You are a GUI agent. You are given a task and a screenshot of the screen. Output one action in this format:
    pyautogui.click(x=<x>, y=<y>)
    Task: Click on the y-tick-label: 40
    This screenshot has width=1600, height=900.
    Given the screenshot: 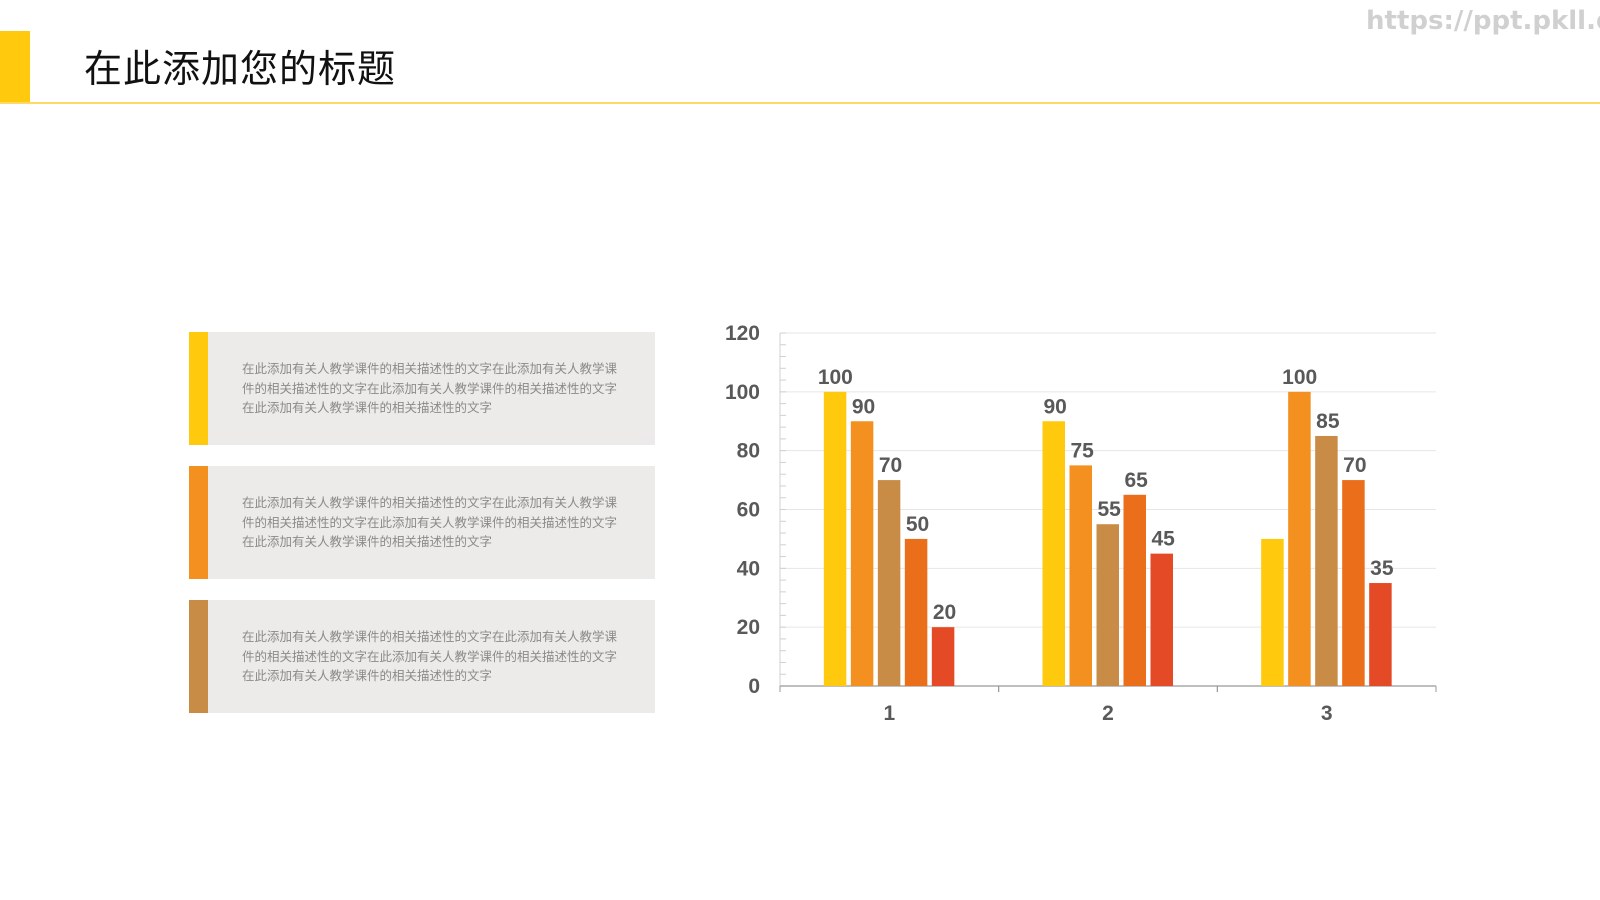 What is the action you would take?
    pyautogui.click(x=748, y=568)
    